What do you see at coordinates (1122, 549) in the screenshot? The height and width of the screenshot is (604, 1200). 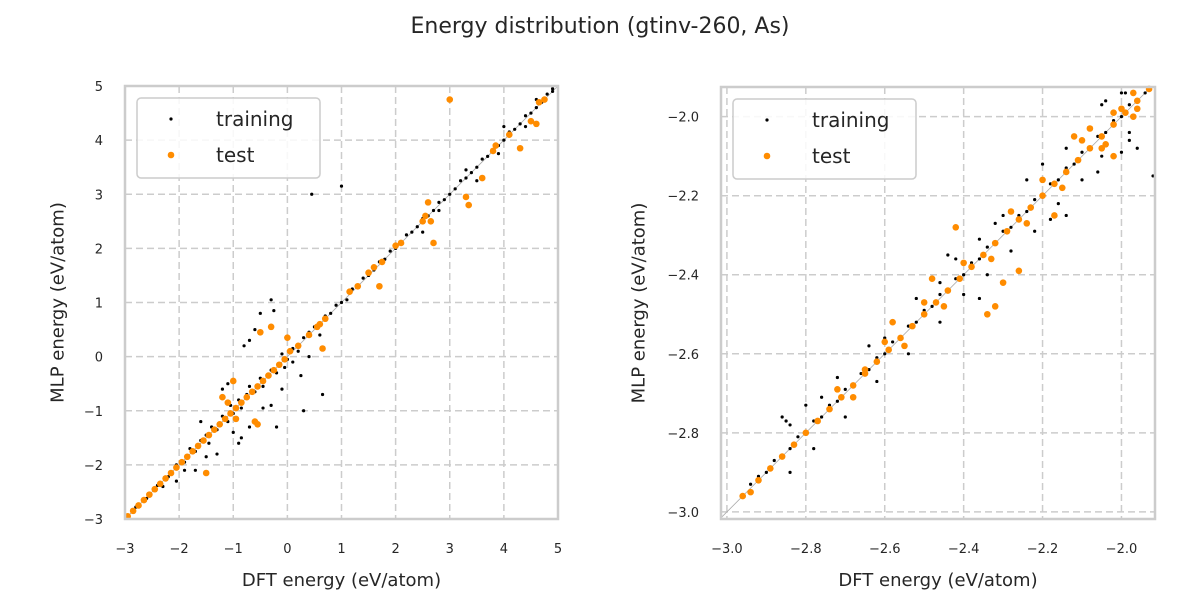 I see `x-tick-label: −2.0` at bounding box center [1122, 549].